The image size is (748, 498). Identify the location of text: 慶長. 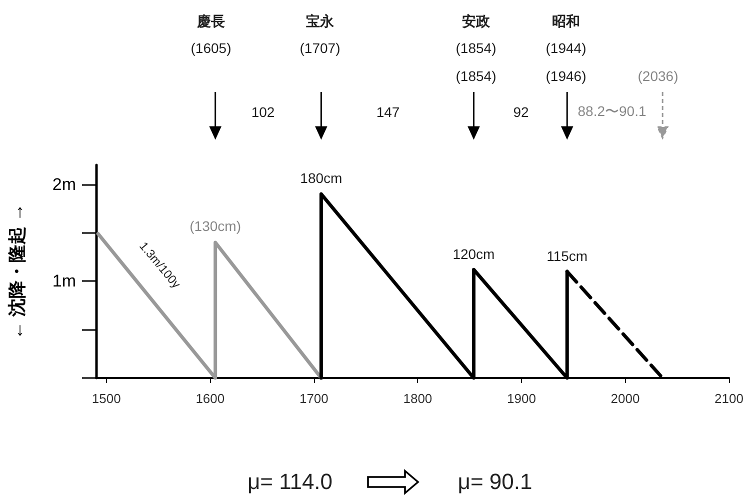
(211, 22).